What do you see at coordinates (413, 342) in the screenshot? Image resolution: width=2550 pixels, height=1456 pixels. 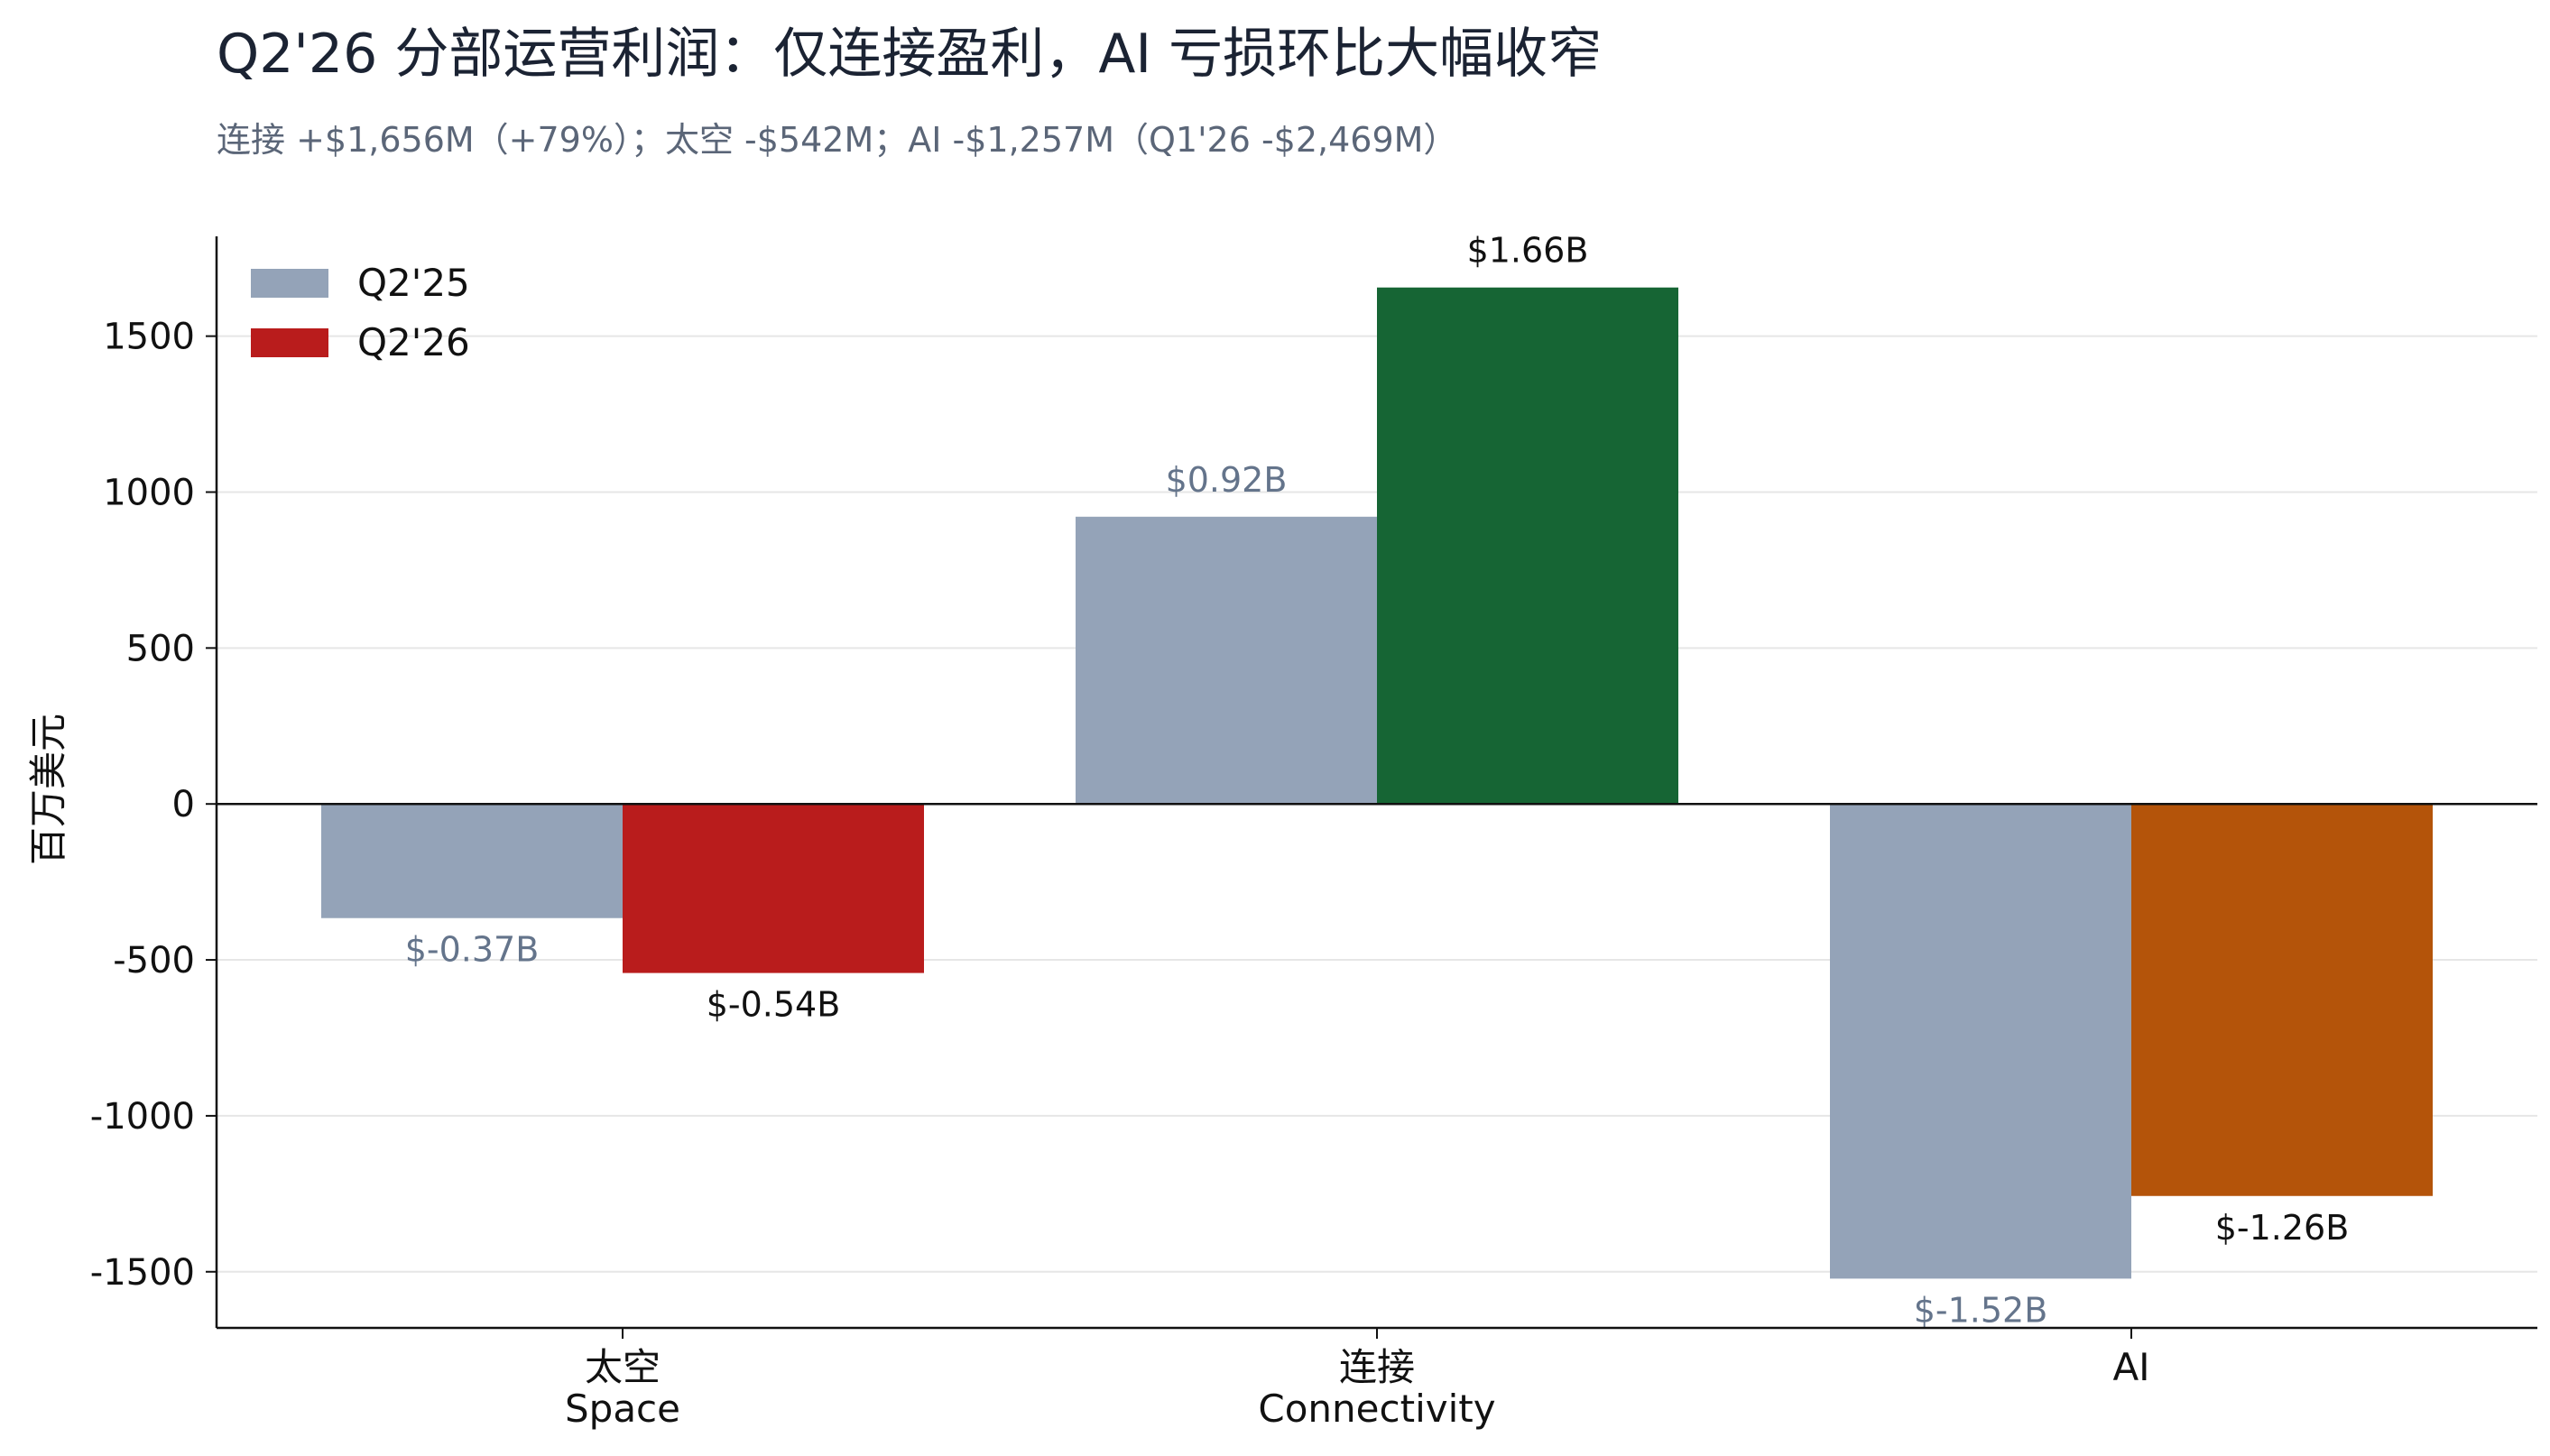 I see `legend-label: Q2'26` at bounding box center [413, 342].